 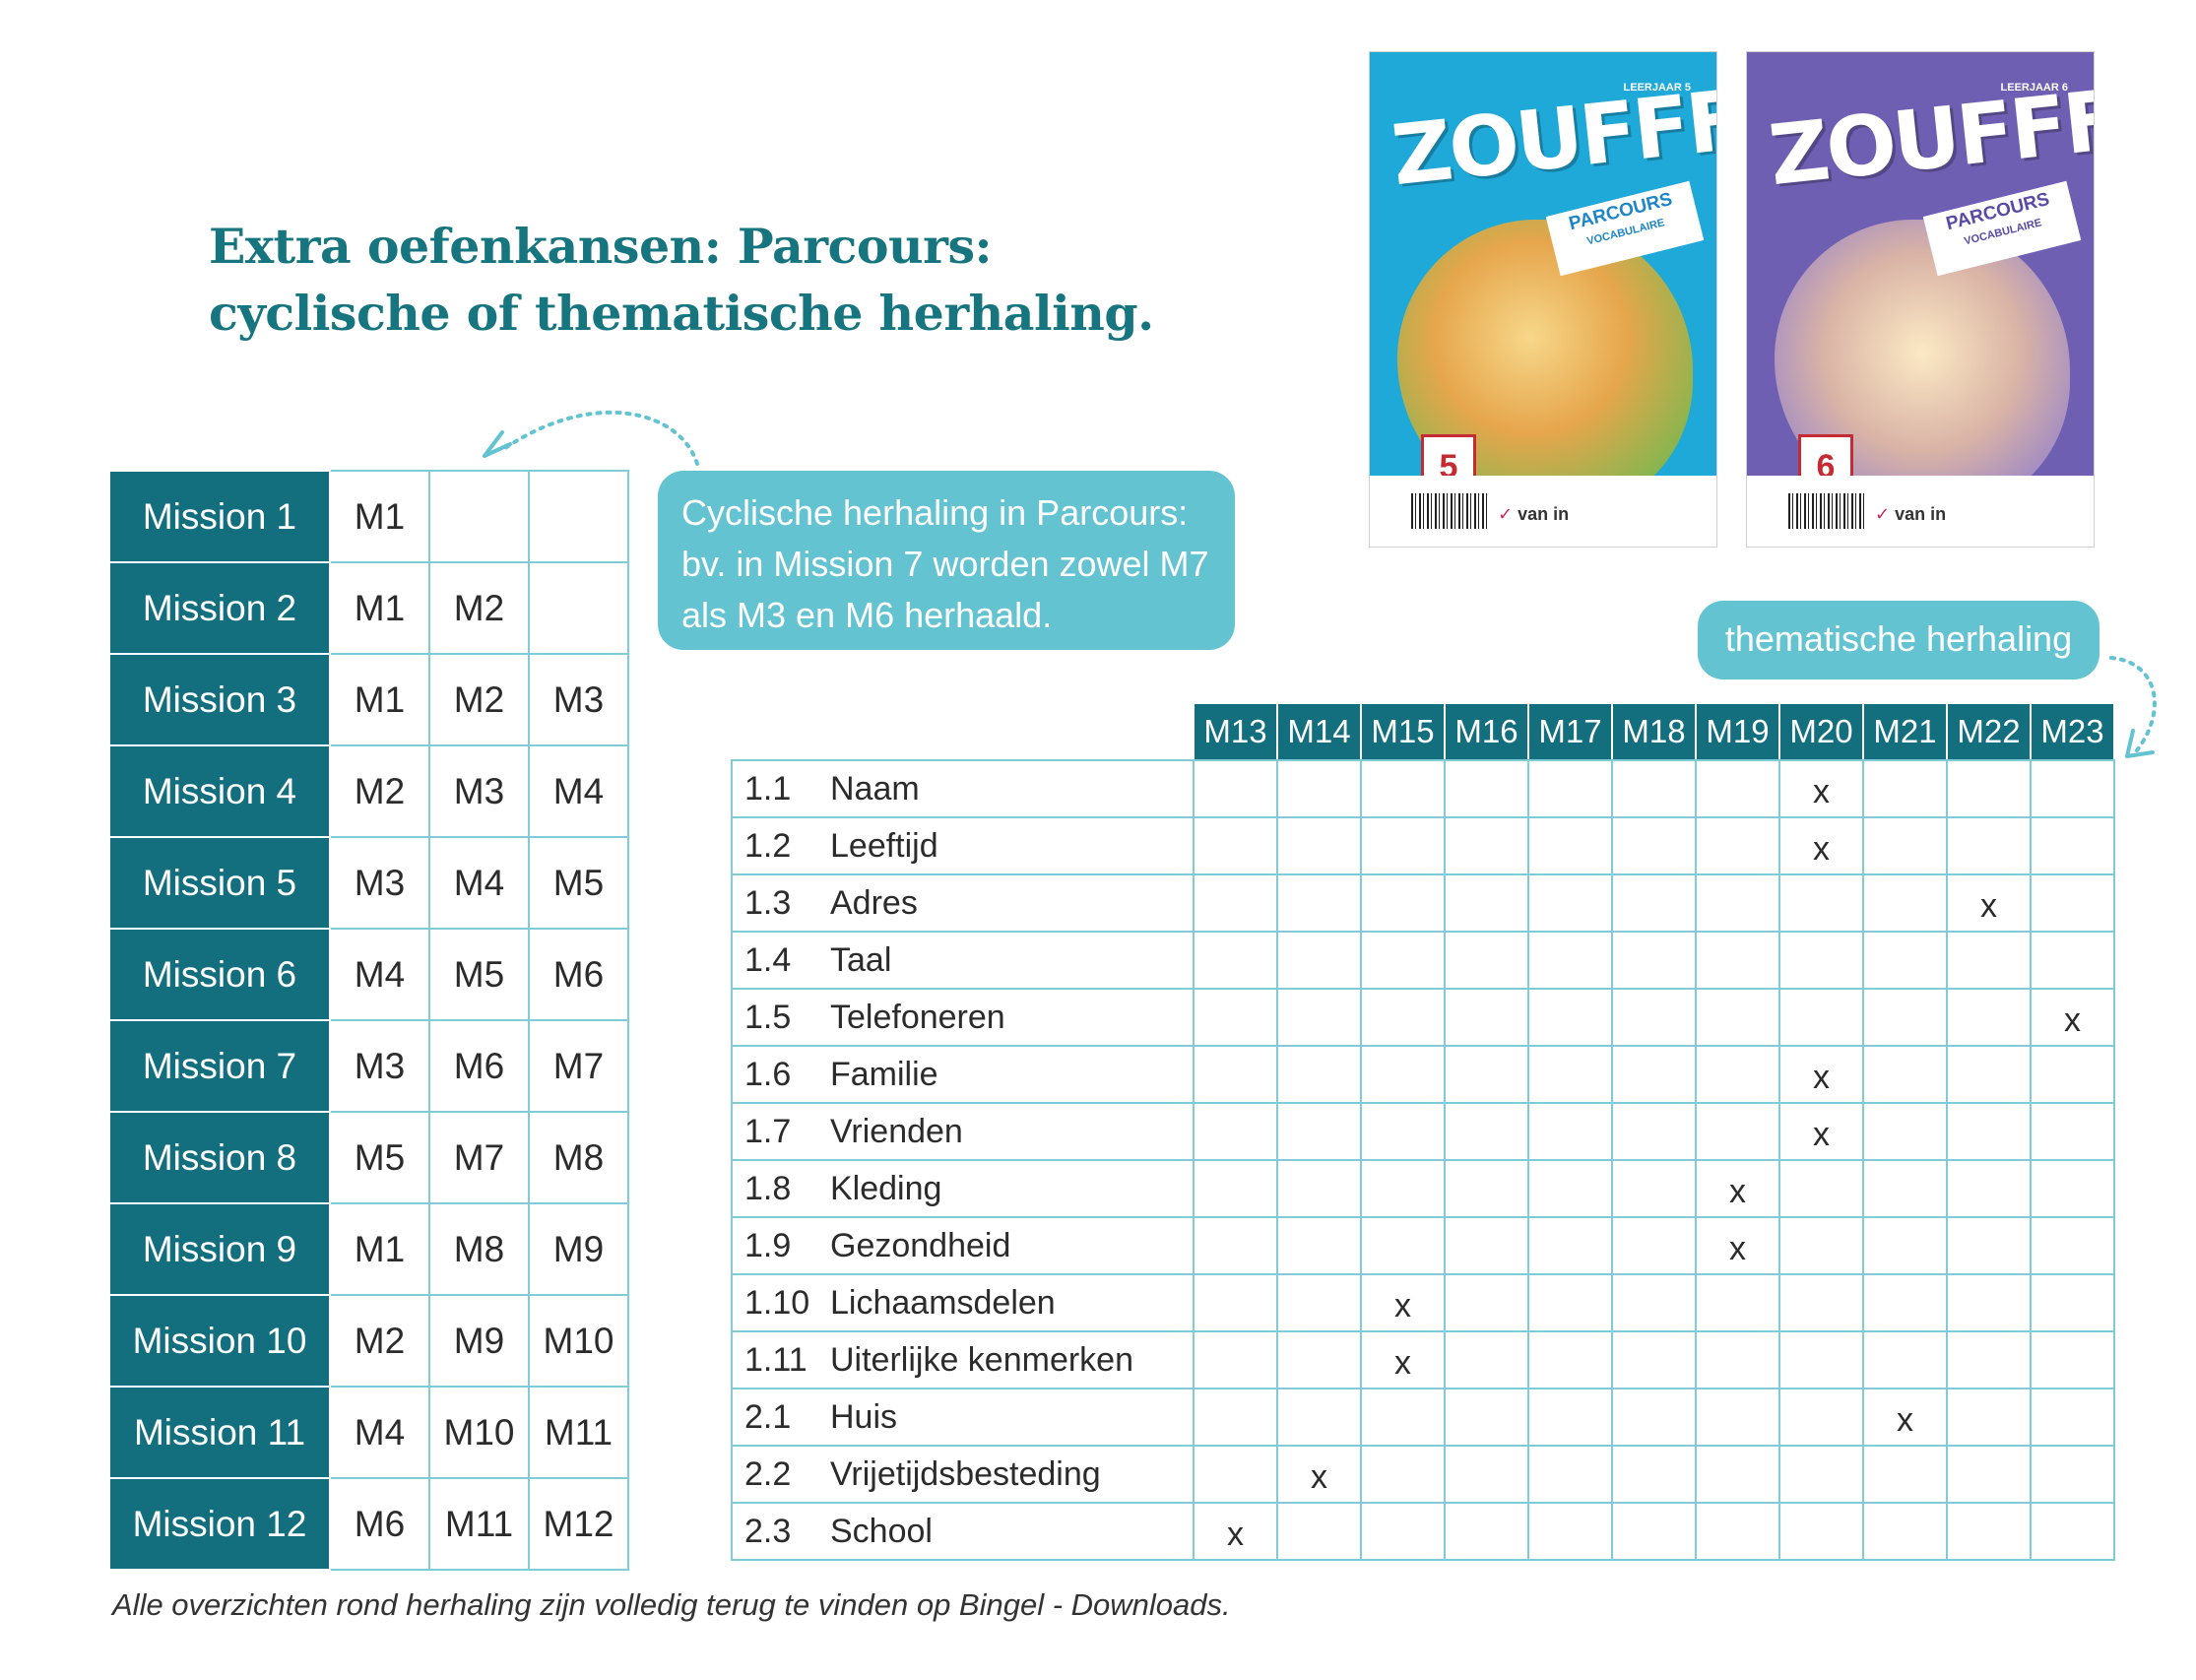 I want to click on mission-label: Mission 5, so click(x=221, y=883).